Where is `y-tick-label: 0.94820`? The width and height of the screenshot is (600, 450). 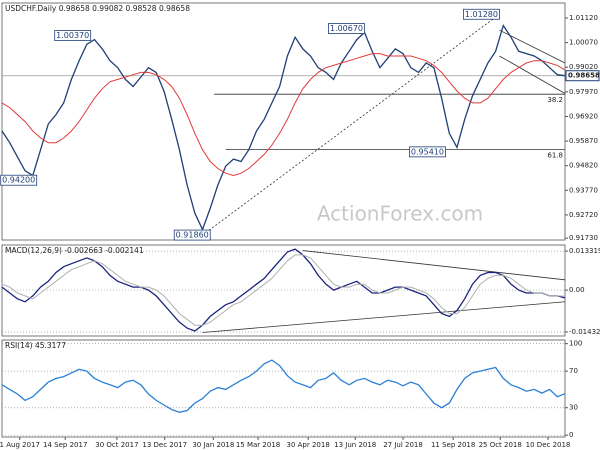
y-tick-label: 0.94820 is located at coordinates (583, 166).